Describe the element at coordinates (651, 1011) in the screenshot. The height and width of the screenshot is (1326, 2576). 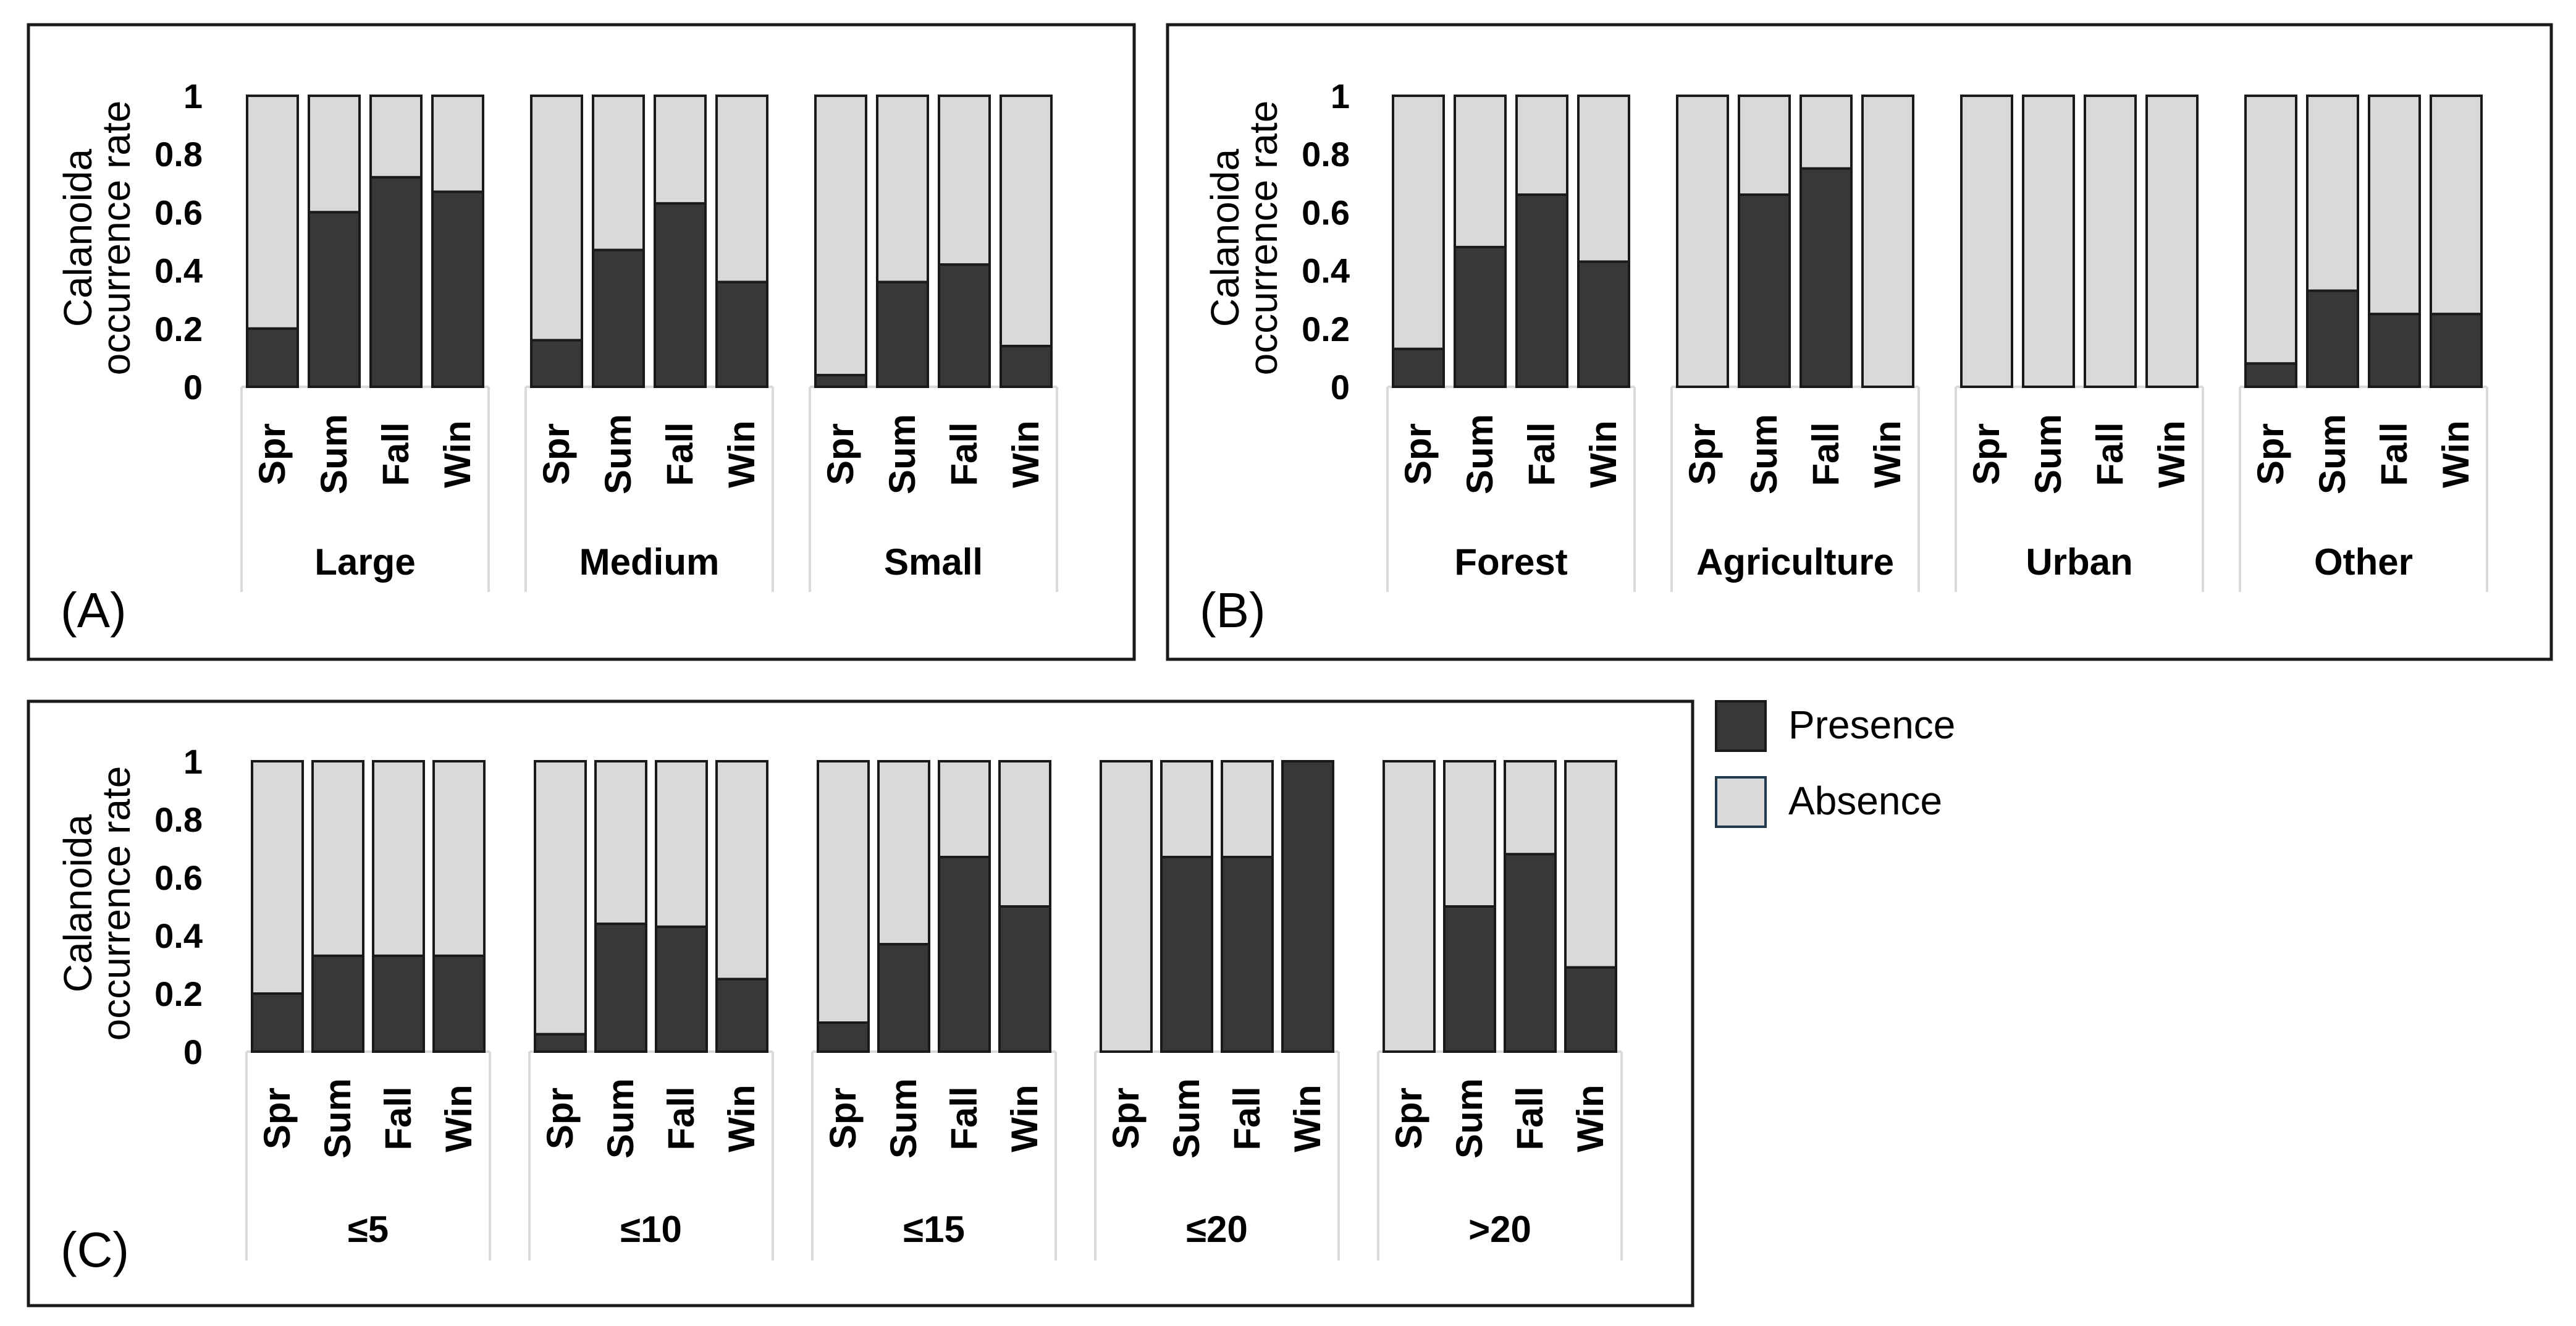
I see `category-group: Spr Sum Fall Win ≤10` at that location.